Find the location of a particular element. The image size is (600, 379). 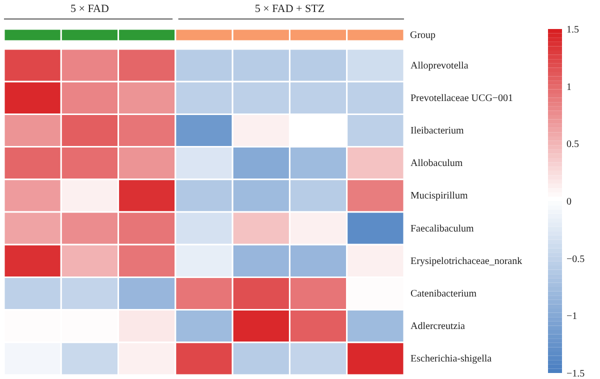

color-bar-label: 0.5 is located at coordinates (572, 144).